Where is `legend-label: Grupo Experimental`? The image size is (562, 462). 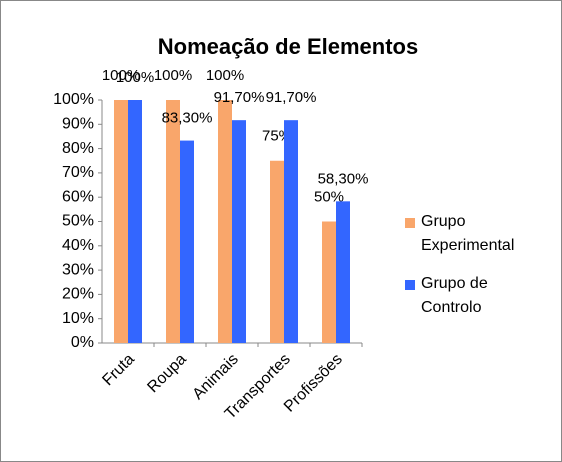 legend-label: Grupo Experimental is located at coordinates (468, 233).